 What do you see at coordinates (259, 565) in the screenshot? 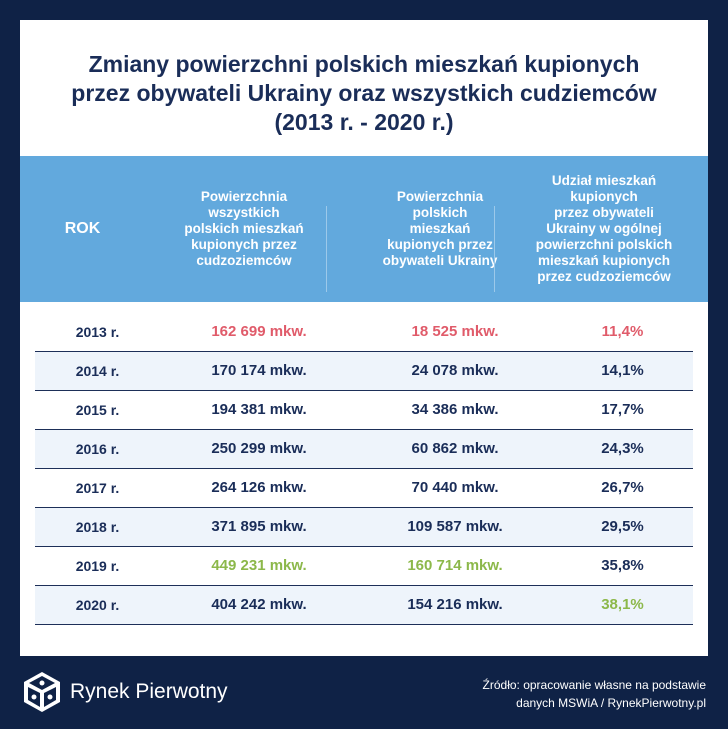
I see `cell-all-foreigners: 449 231 mkw.` at bounding box center [259, 565].